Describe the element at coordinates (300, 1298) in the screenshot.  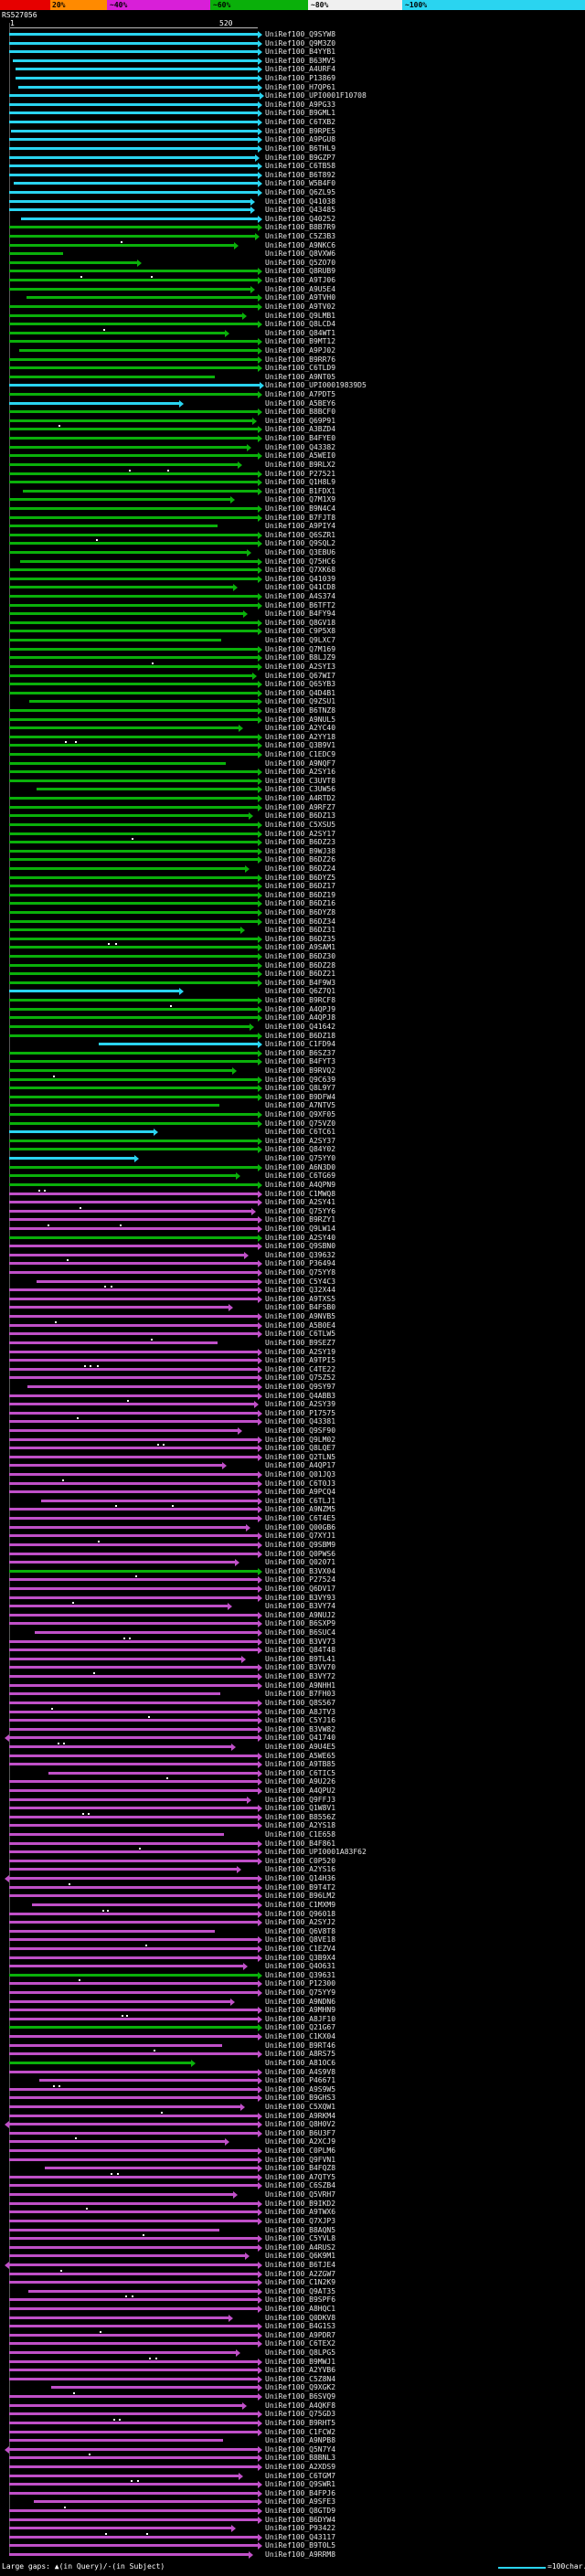
I see `hit-label: UniRef100_A9TXS5` at that location.